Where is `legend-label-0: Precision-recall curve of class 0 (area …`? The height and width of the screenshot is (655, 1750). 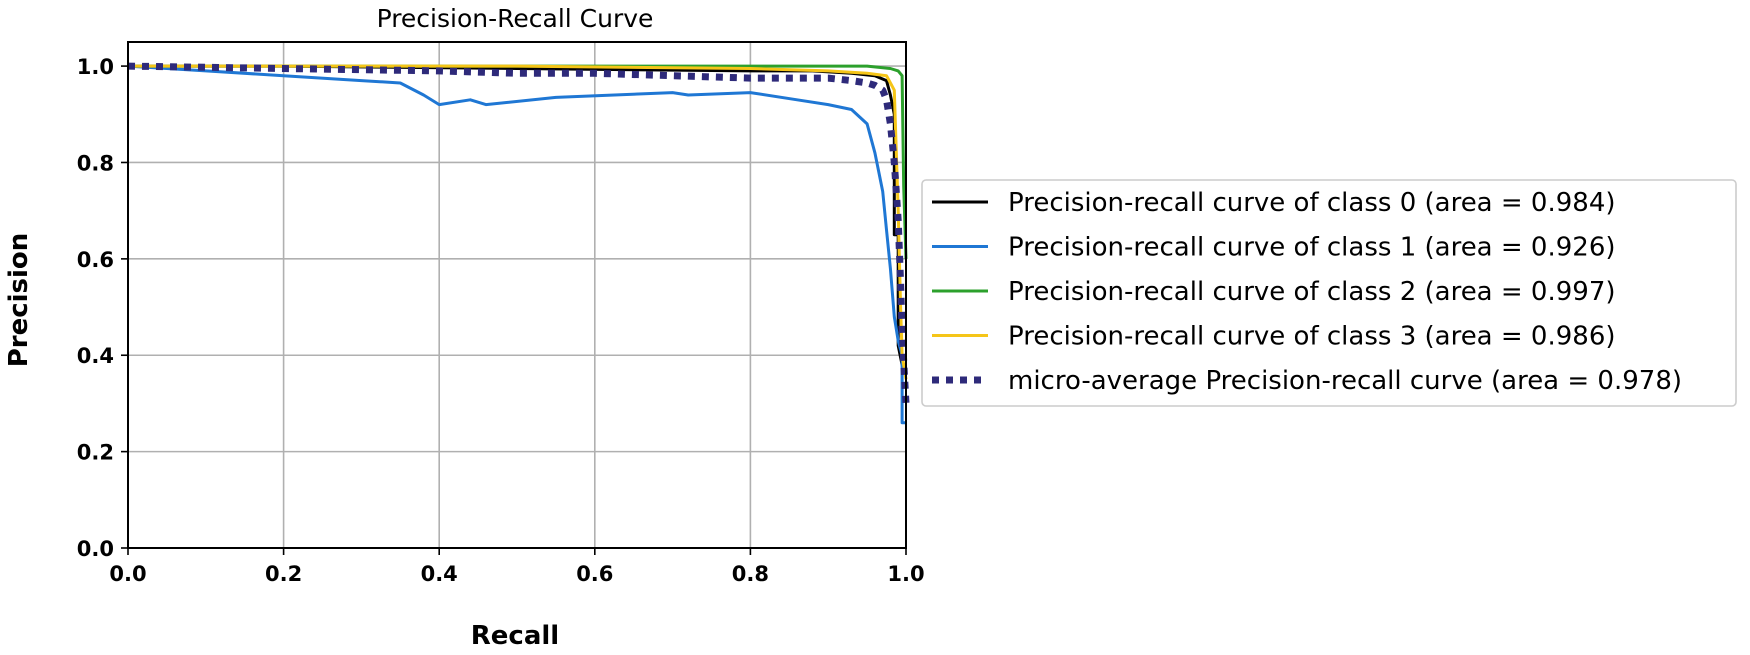
legend-label-0: Precision-recall curve of class 0 (area … is located at coordinates (1312, 203).